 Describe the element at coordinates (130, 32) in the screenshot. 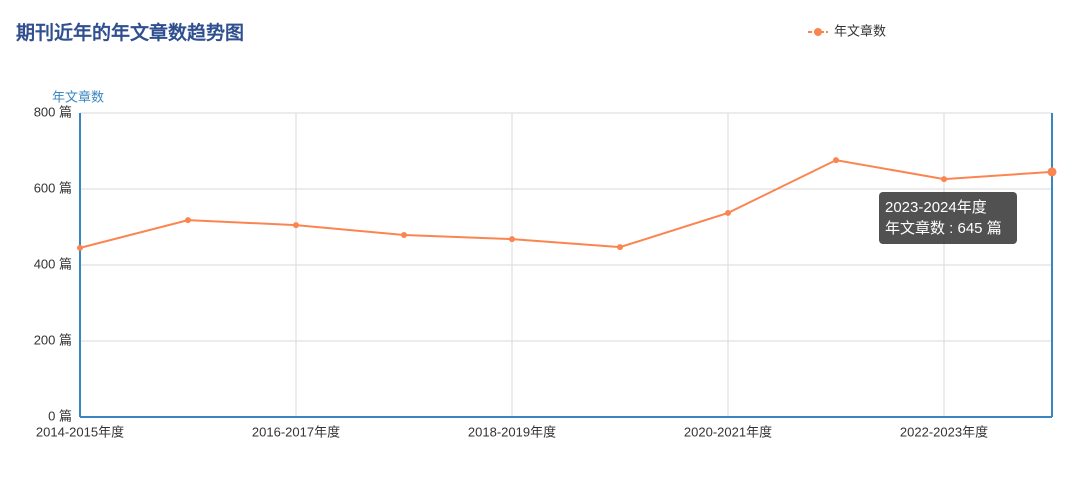

I see `chart-title: 期刊近年的年文章数趋势图` at that location.